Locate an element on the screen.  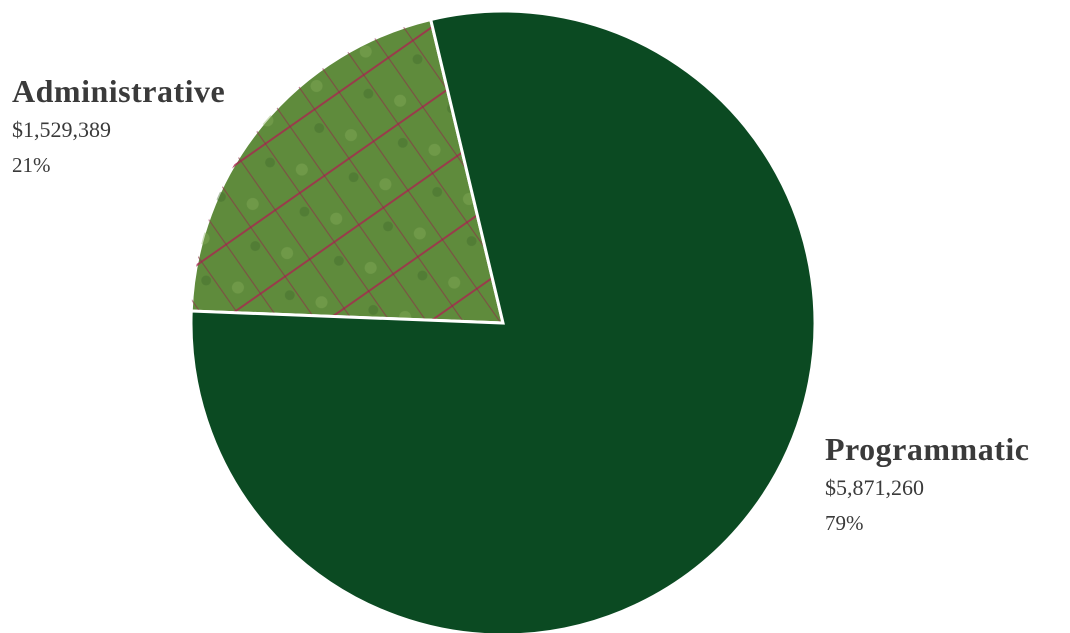
slice-percent: 21% is located at coordinates (31, 165).